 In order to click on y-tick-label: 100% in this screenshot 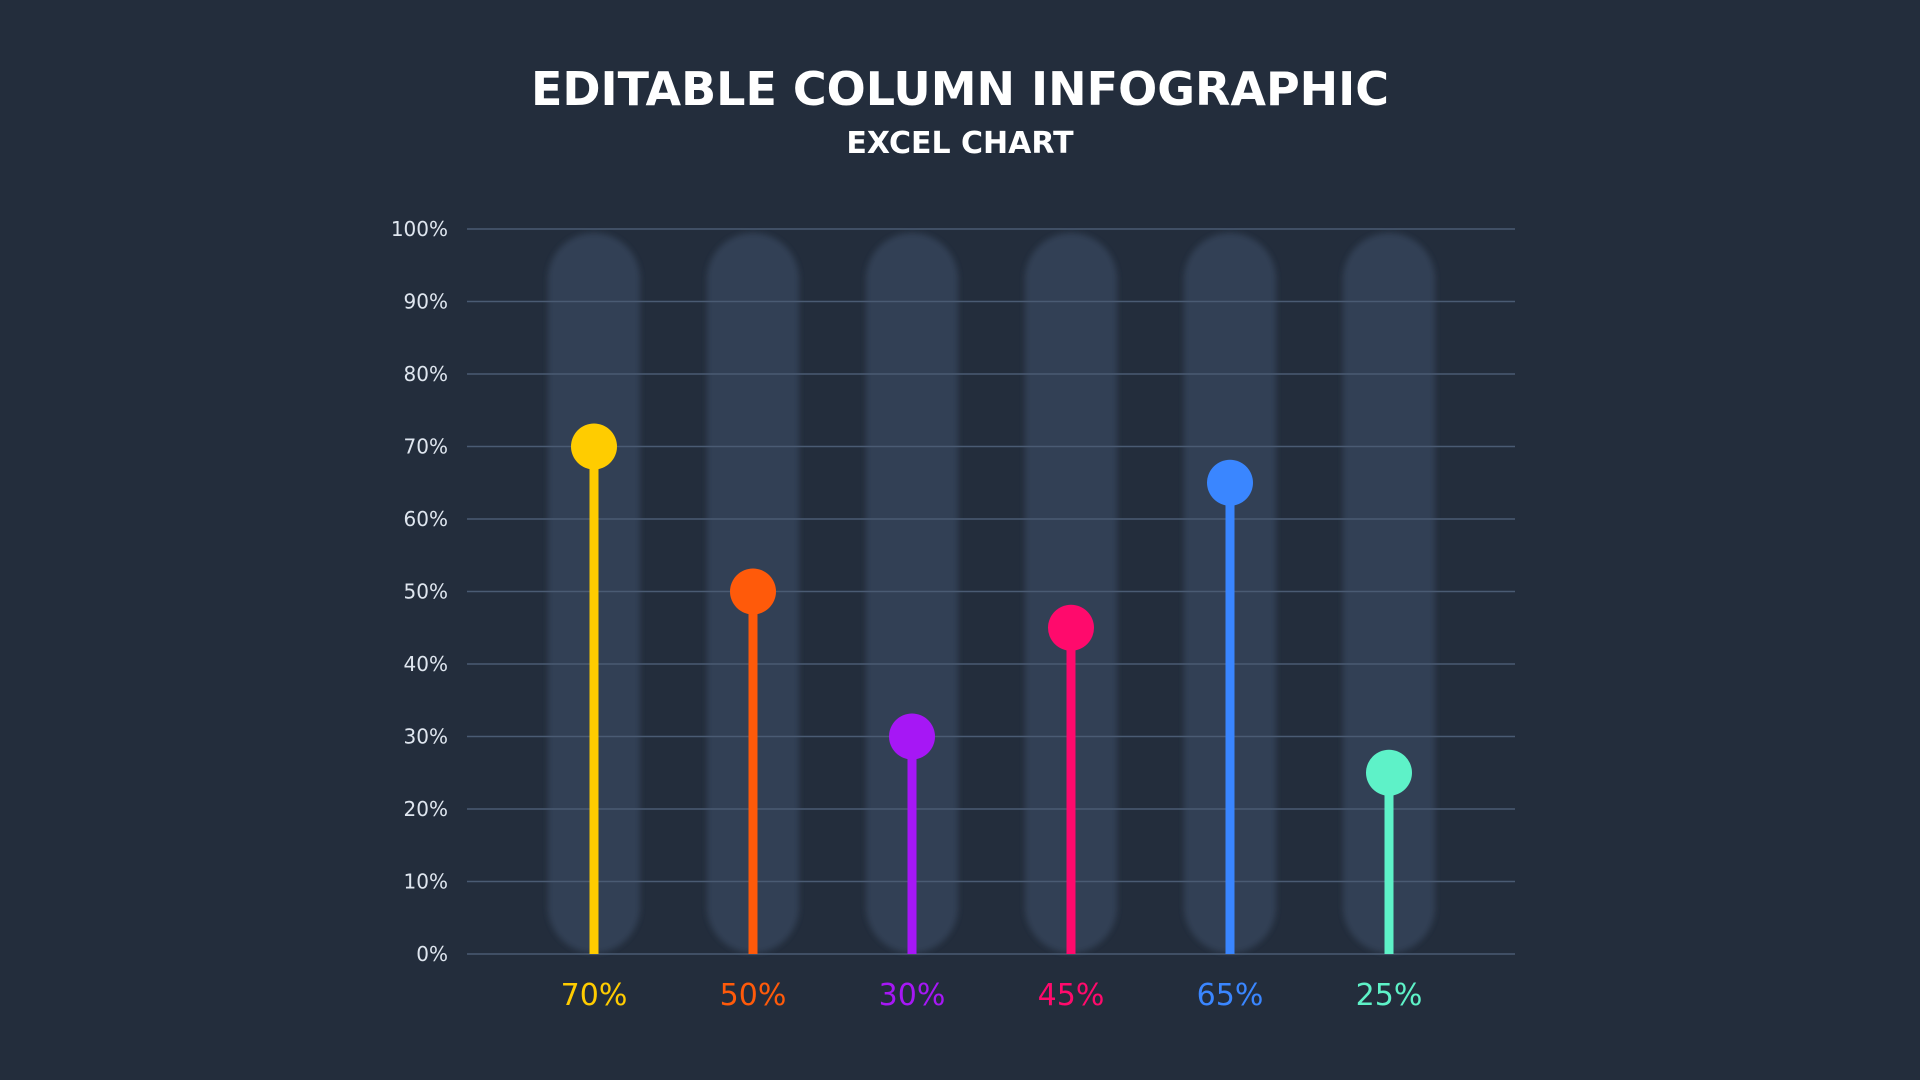, I will do `click(419, 229)`.